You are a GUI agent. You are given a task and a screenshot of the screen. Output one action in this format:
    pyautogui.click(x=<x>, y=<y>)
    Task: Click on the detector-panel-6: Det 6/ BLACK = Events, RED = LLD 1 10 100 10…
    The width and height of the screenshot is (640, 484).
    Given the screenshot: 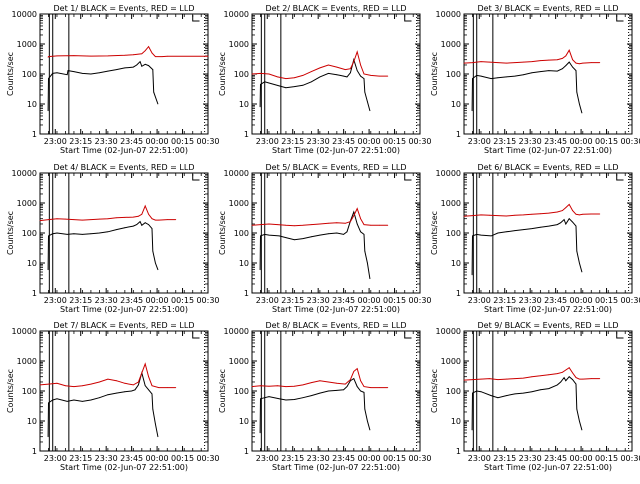 What is the action you would take?
    pyautogui.click(x=535, y=238)
    